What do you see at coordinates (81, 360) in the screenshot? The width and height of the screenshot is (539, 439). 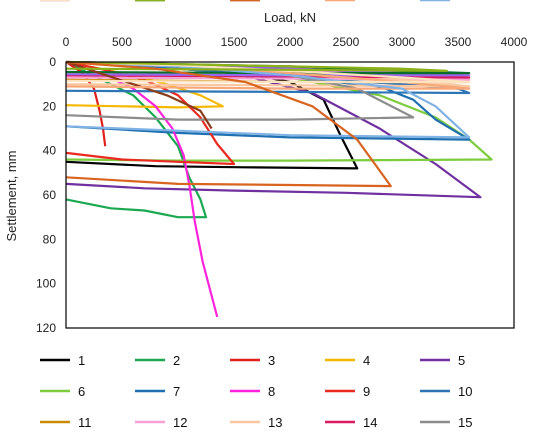 I see `legend-label-1: 1` at bounding box center [81, 360].